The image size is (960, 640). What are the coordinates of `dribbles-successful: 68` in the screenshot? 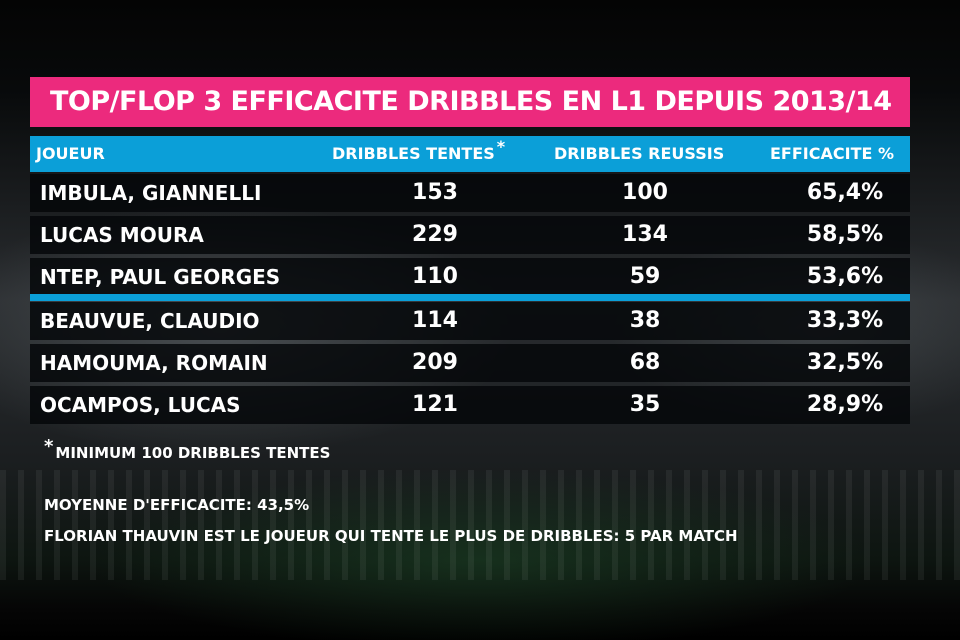 It's located at (645, 362).